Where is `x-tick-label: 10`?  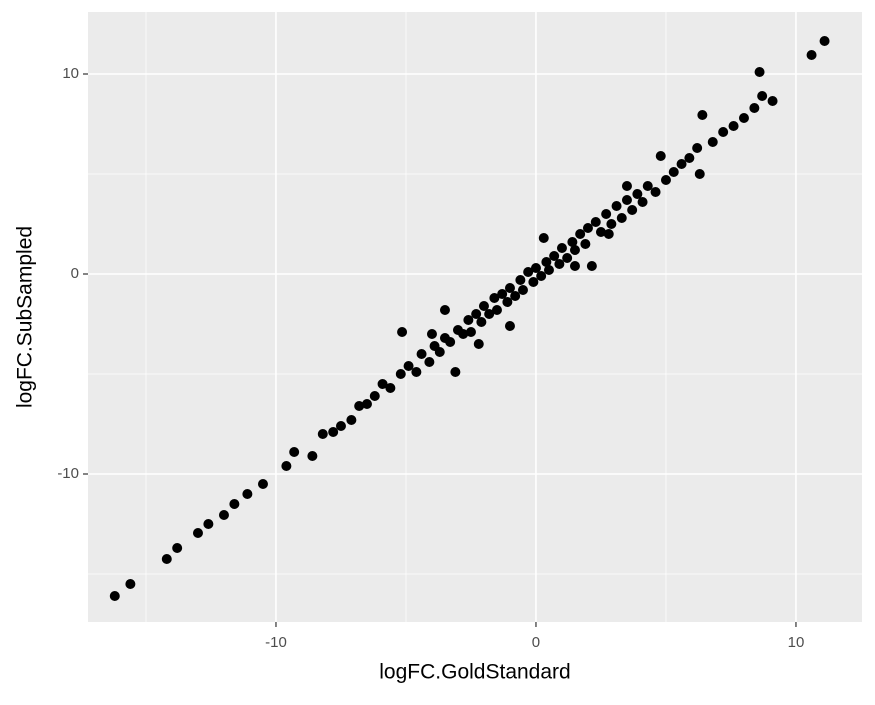 x-tick-label: 10 is located at coordinates (796, 642).